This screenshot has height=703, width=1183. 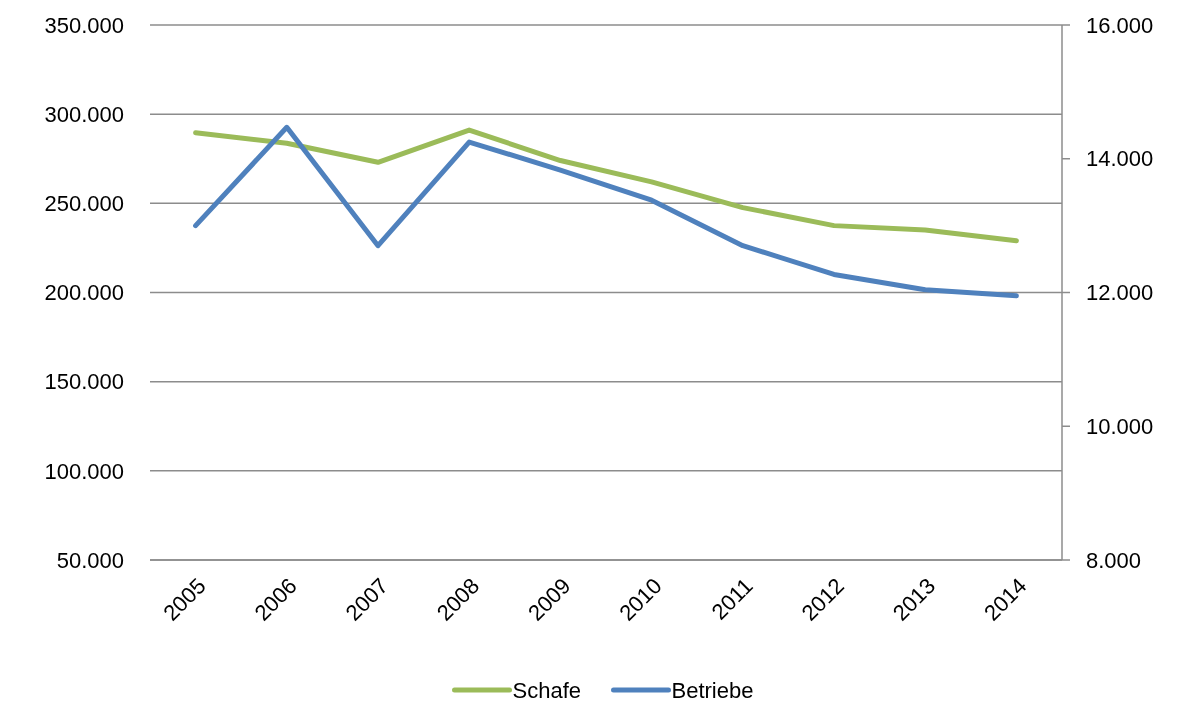 I want to click on y-tick-label: 350.000, so click(x=84, y=25).